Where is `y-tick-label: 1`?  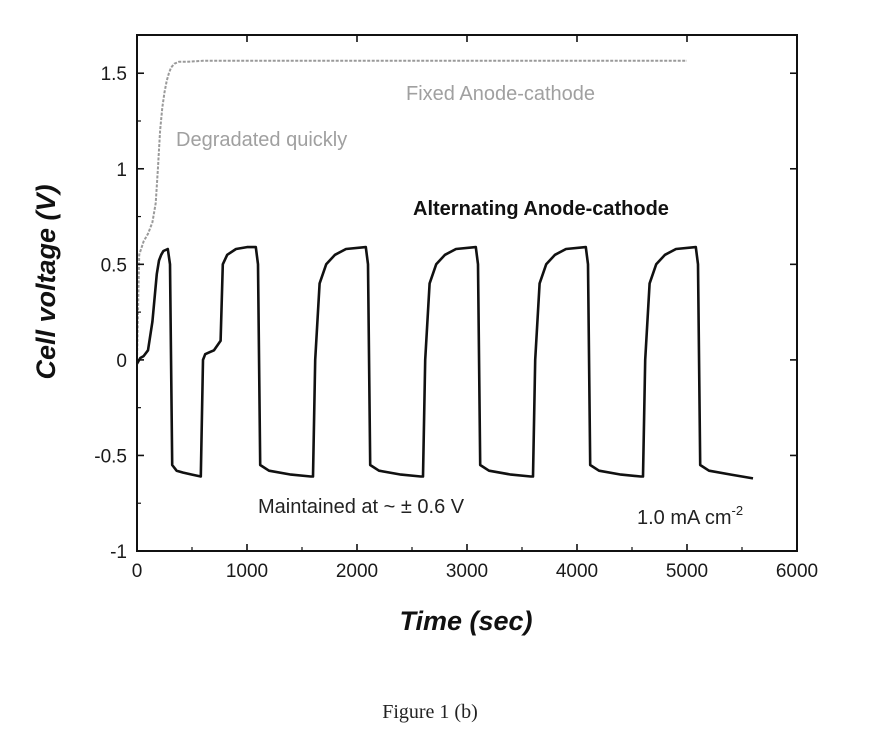 y-tick-label: 1 is located at coordinates (121, 170).